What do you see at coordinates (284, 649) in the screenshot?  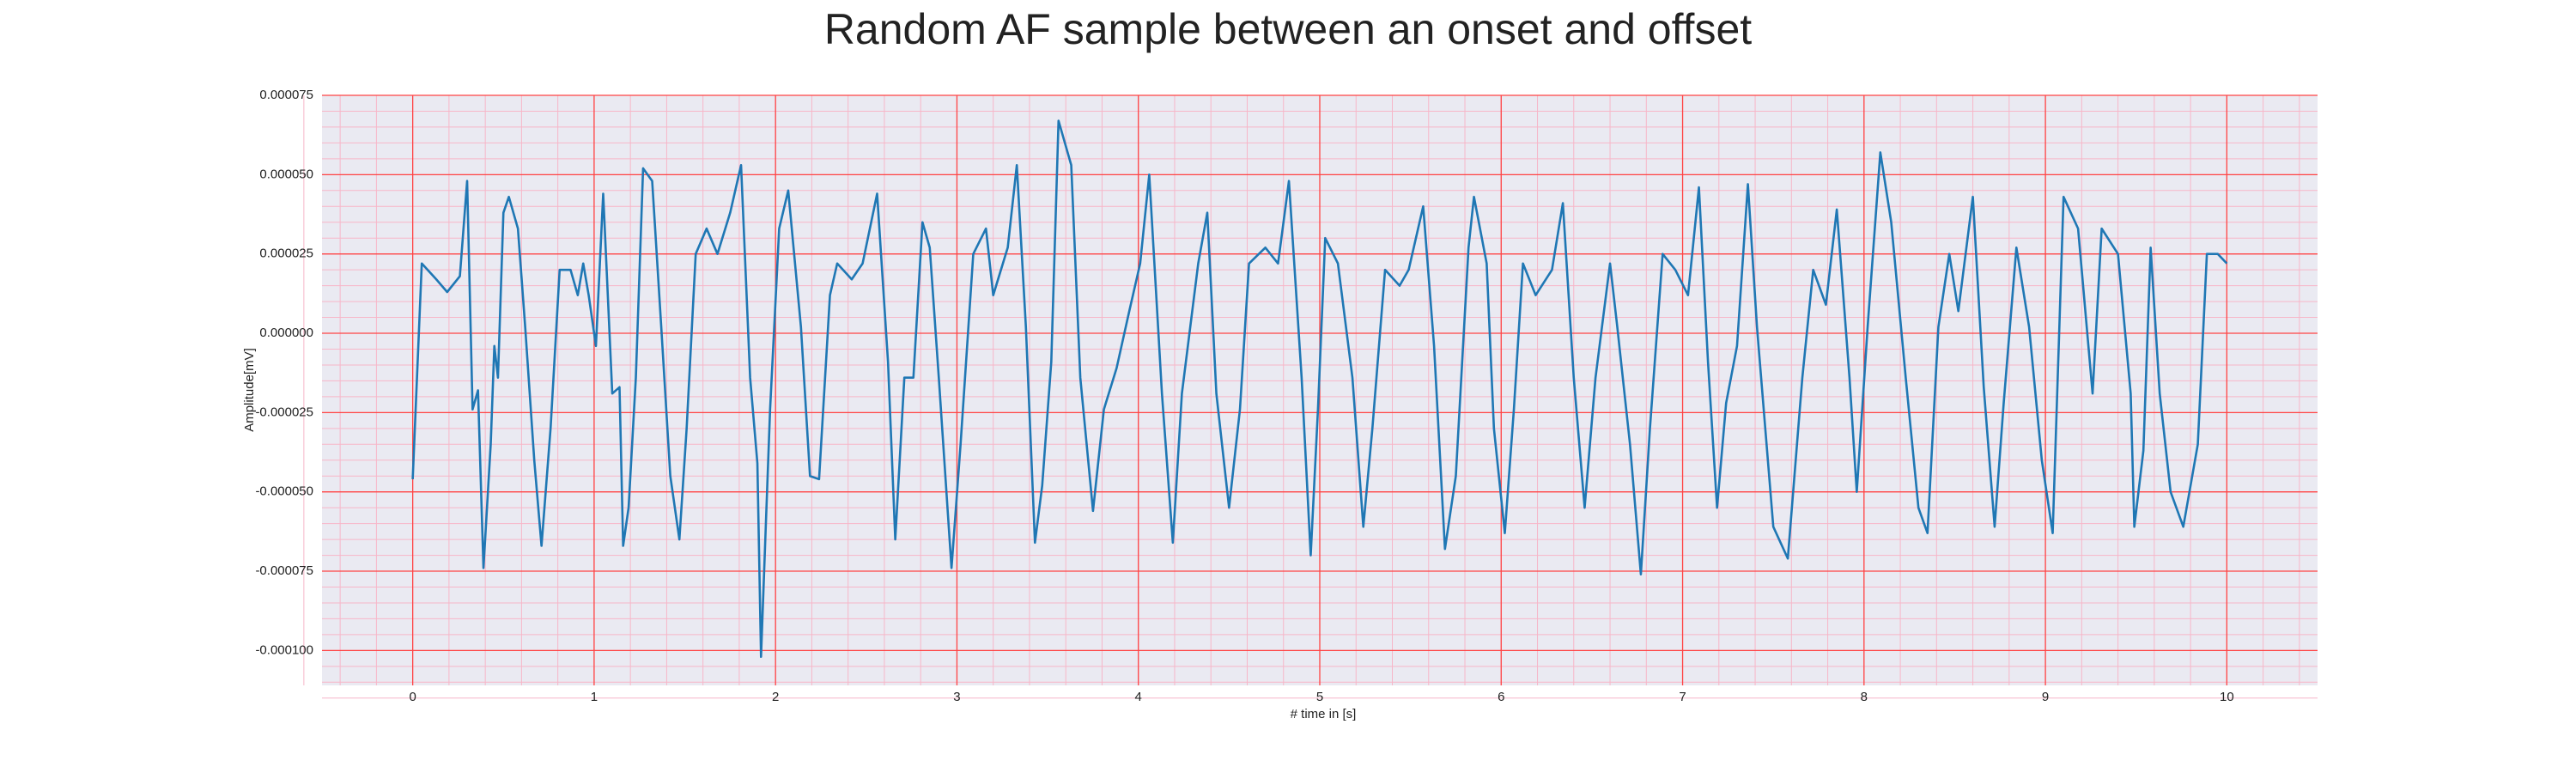 I see `y-tick-label: -0.000100` at bounding box center [284, 649].